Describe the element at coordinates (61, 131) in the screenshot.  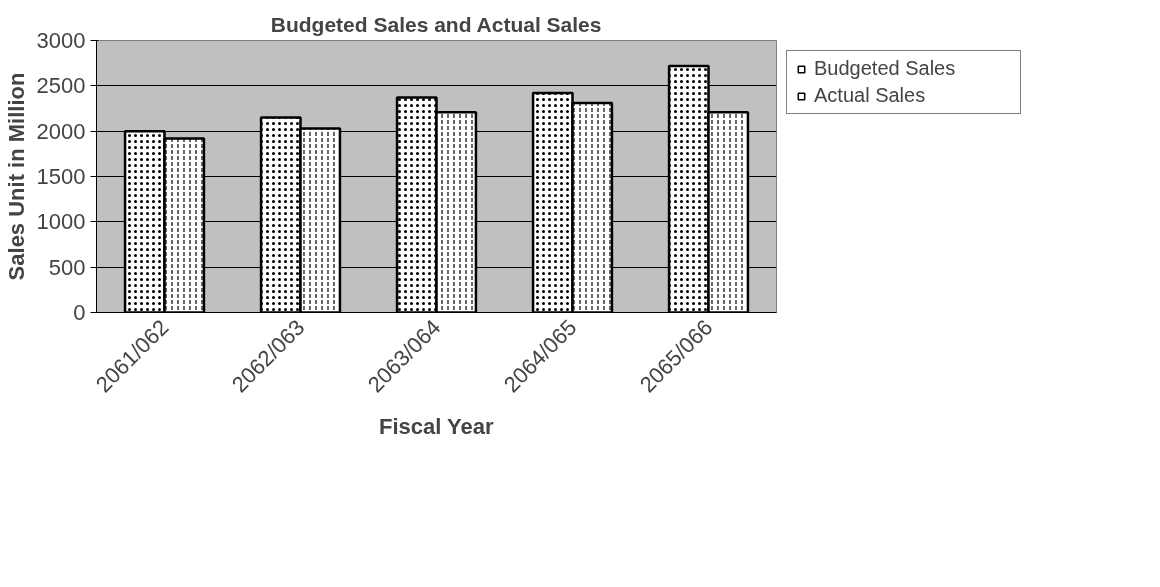
I see `y-tick-label: 2000` at that location.